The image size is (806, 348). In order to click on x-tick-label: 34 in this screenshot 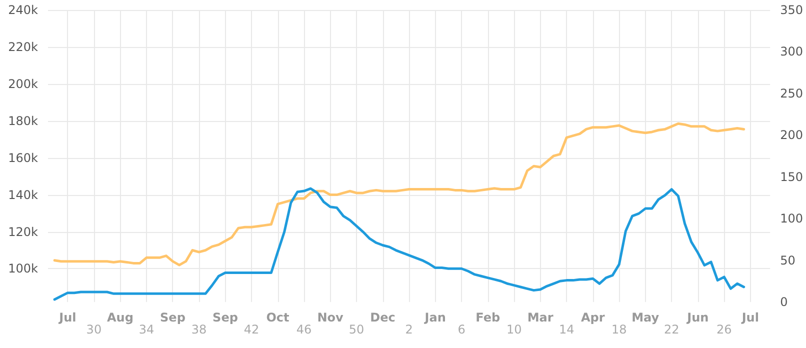, I will do `click(146, 329)`.